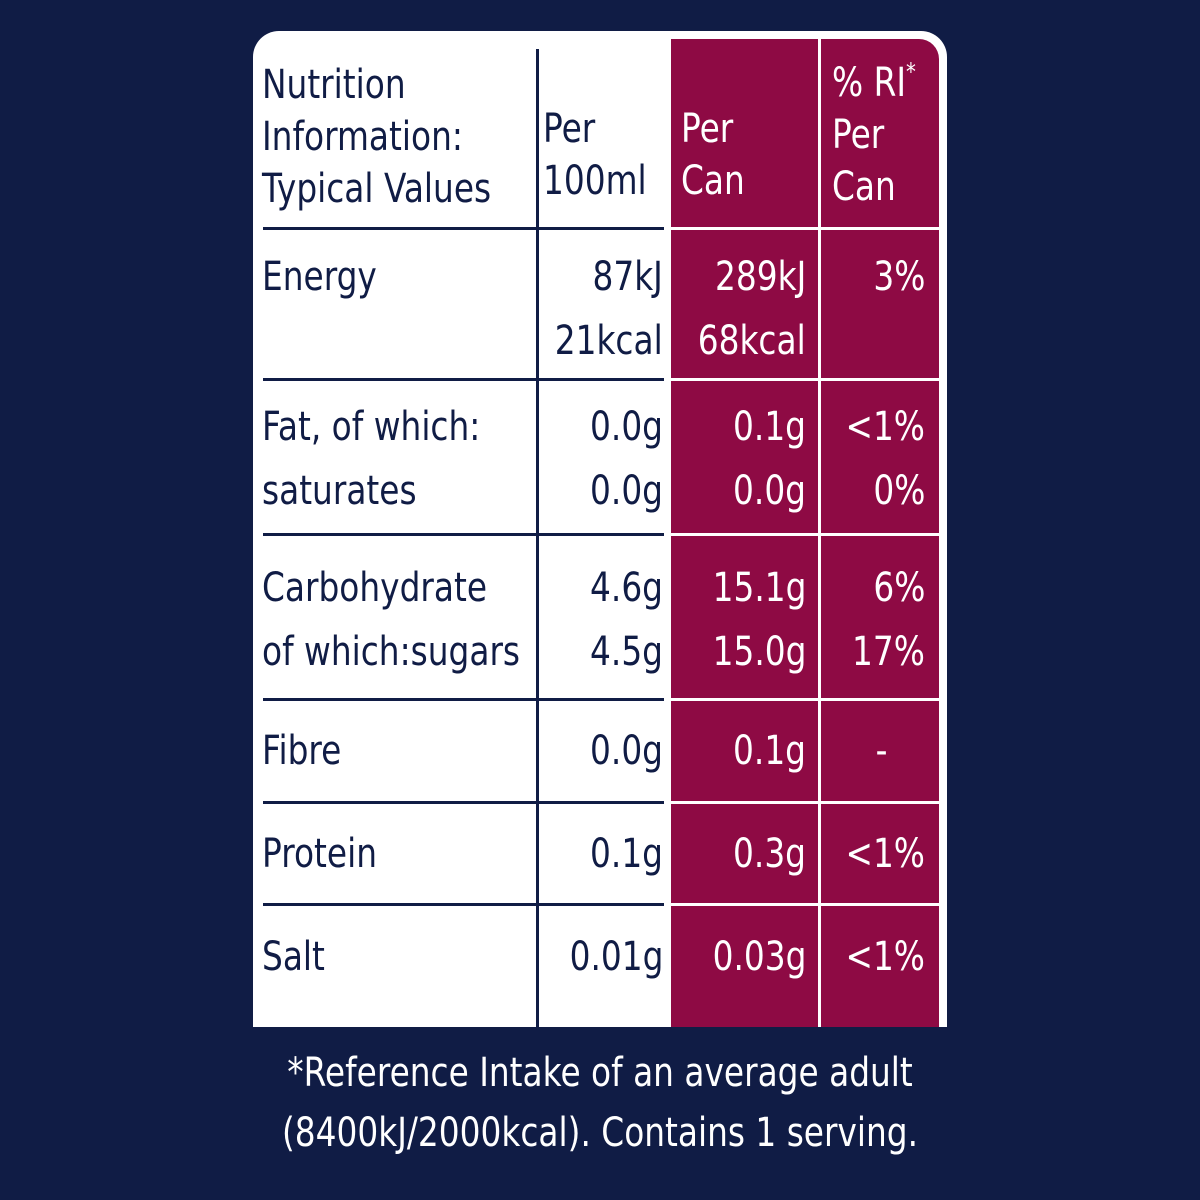  I want to click on header-ri-line2: Per, so click(858, 135).